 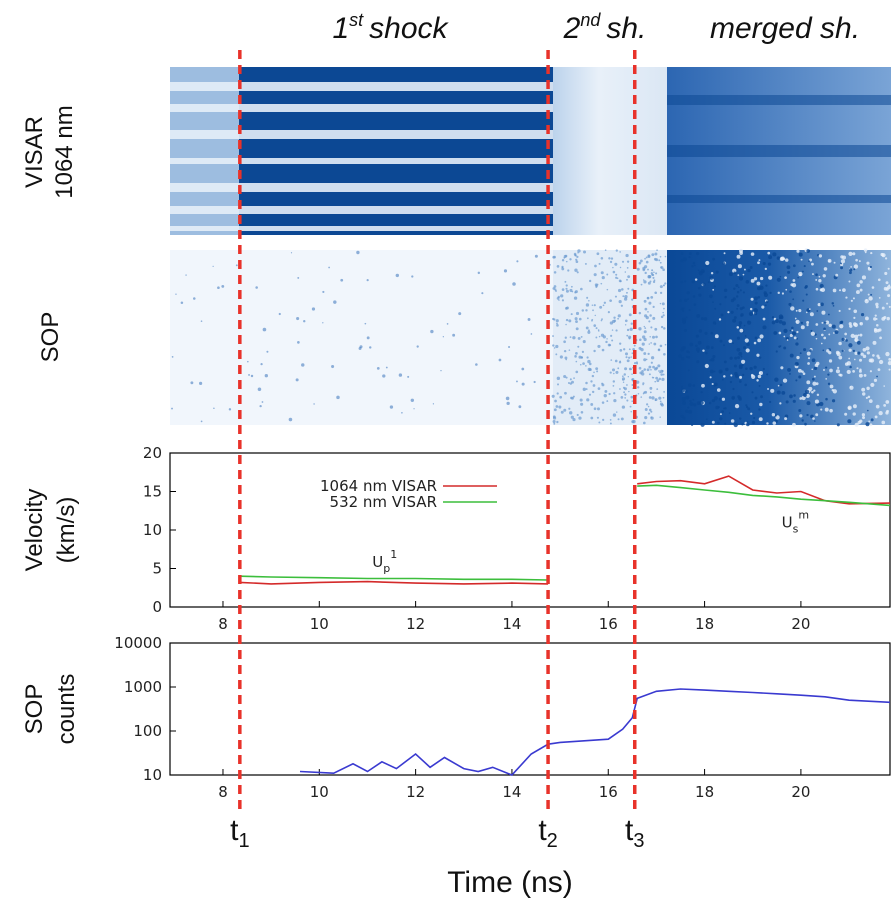 What do you see at coordinates (152, 492) in the screenshot?
I see `y-tick-label: 15` at bounding box center [152, 492].